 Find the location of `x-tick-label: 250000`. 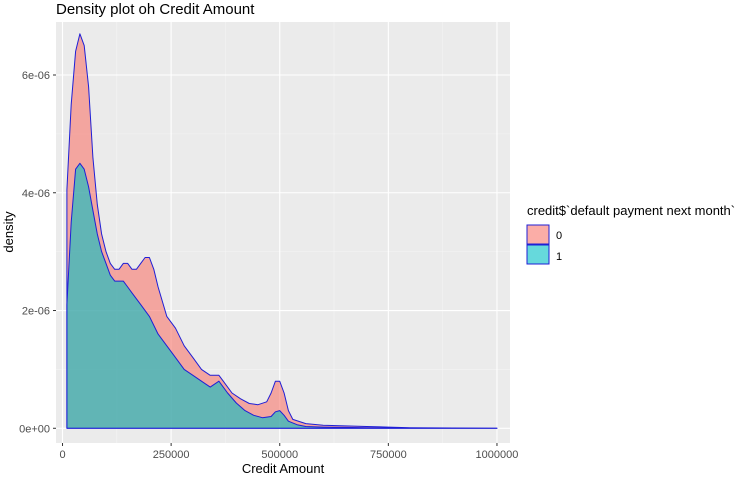

x-tick-label: 250000 is located at coordinates (171, 455).